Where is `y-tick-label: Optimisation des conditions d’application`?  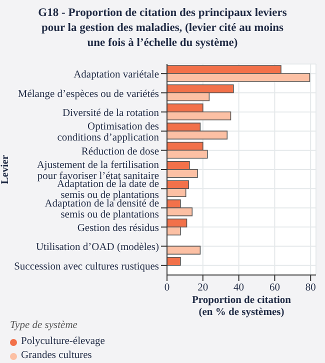 y-tick-label: Optimisation des conditions d’application is located at coordinates (108, 133).